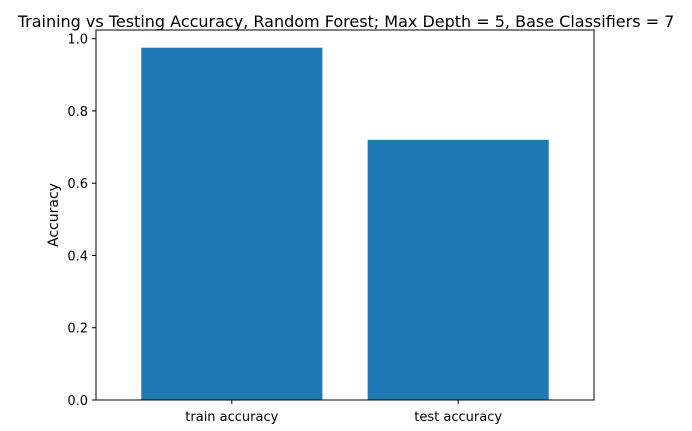 This screenshot has height=431, width=692. Describe the element at coordinates (458, 417) in the screenshot. I see `x-tick-label: test accuracy` at that location.